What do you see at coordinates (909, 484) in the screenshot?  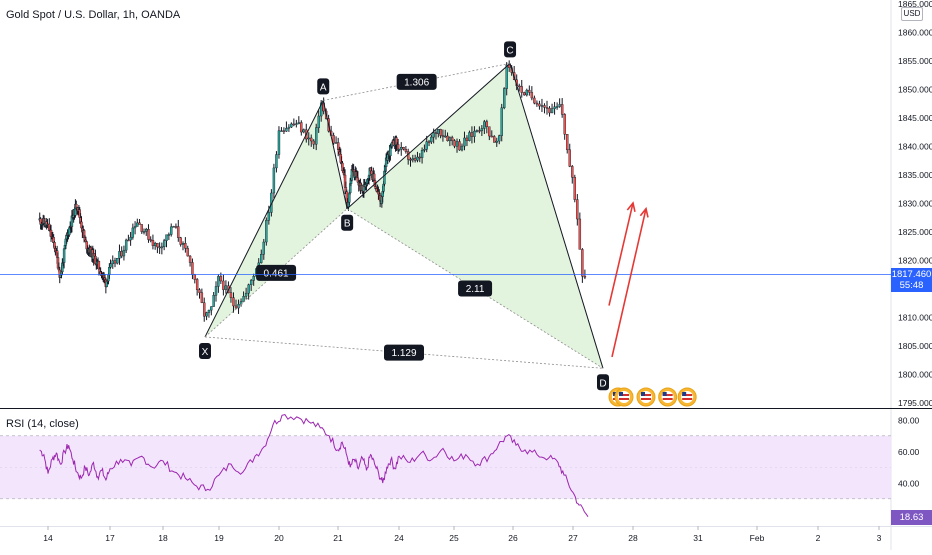 I see `rsi-axis-tick-label: 40.00` at bounding box center [909, 484].